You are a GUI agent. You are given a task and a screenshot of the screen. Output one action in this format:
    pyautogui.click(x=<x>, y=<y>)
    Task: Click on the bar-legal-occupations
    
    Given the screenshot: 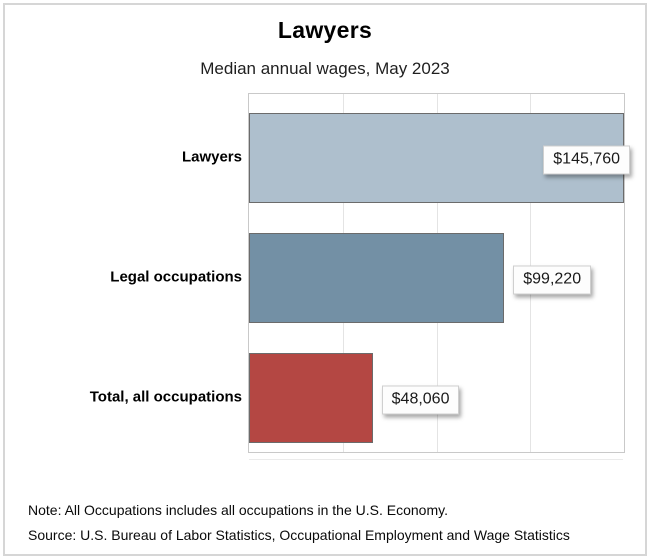 What is the action you would take?
    pyautogui.click(x=377, y=278)
    